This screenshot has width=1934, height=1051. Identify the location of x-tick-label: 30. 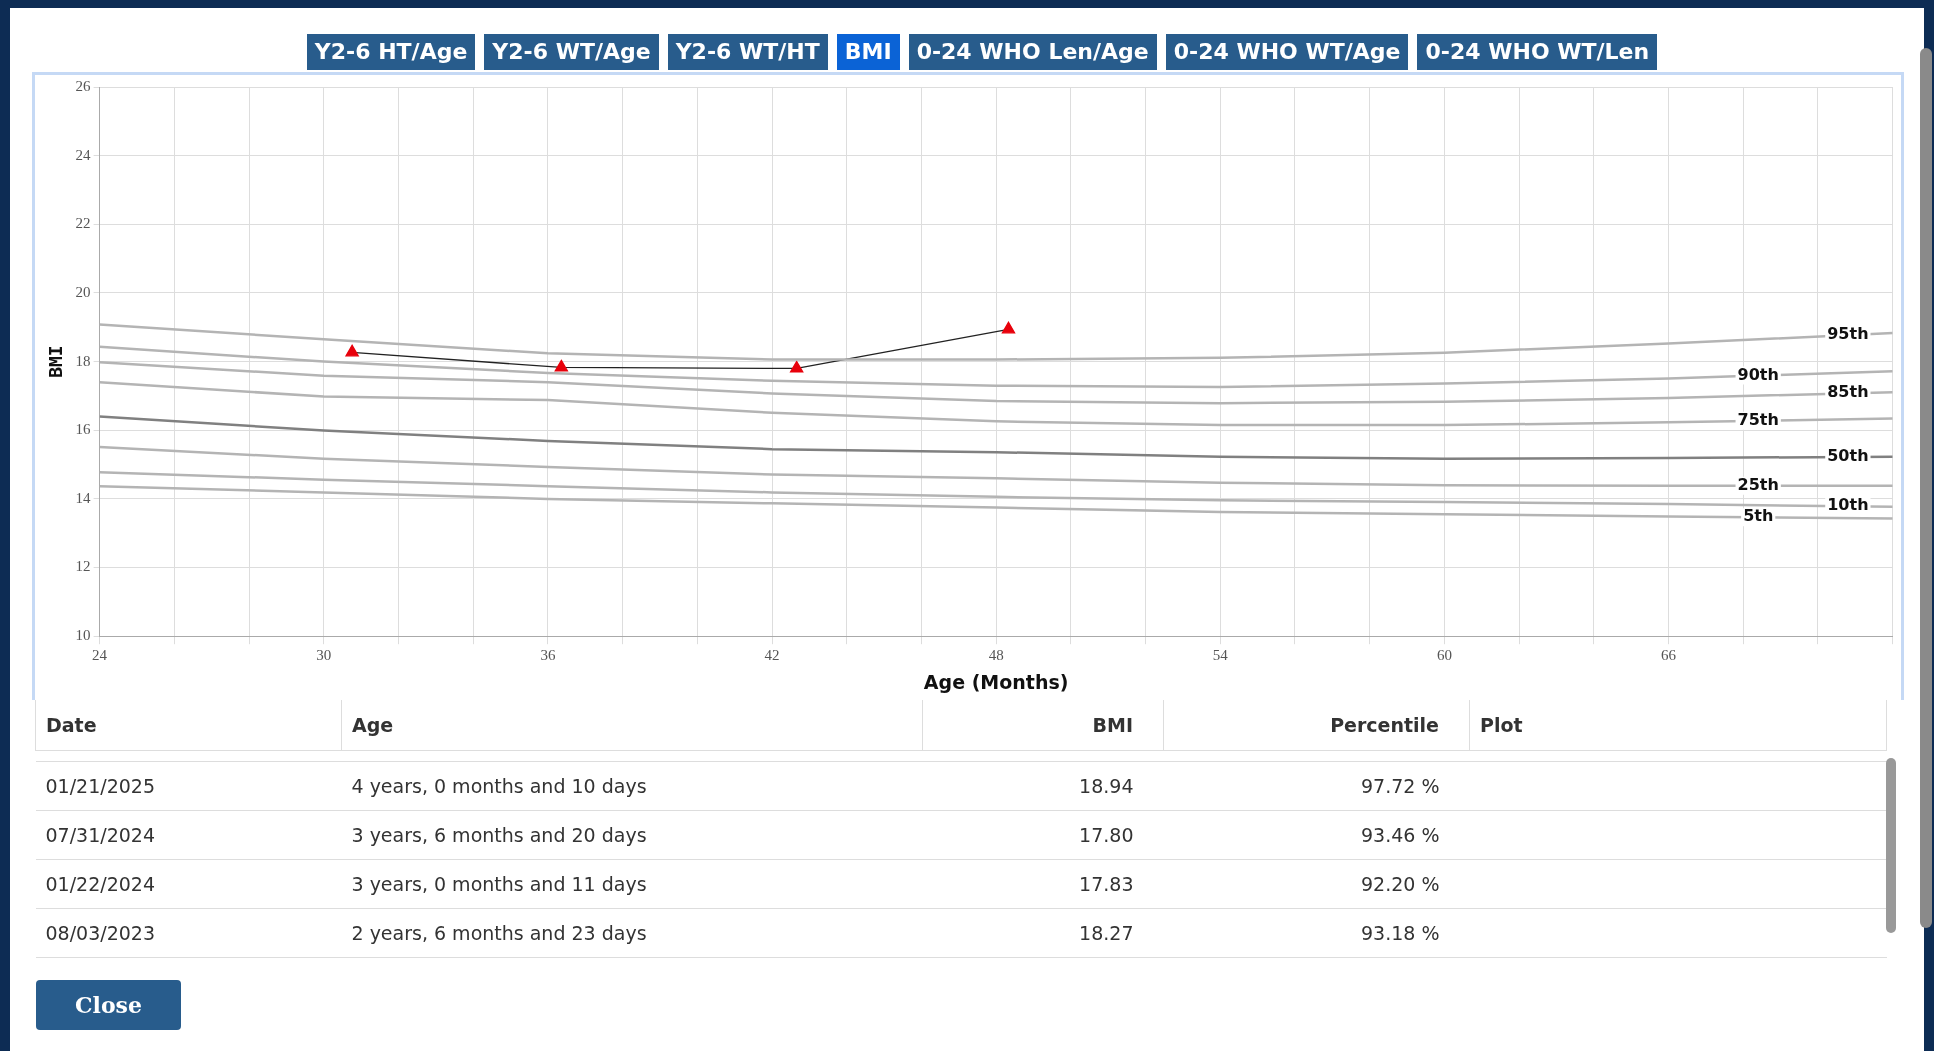
(324, 655).